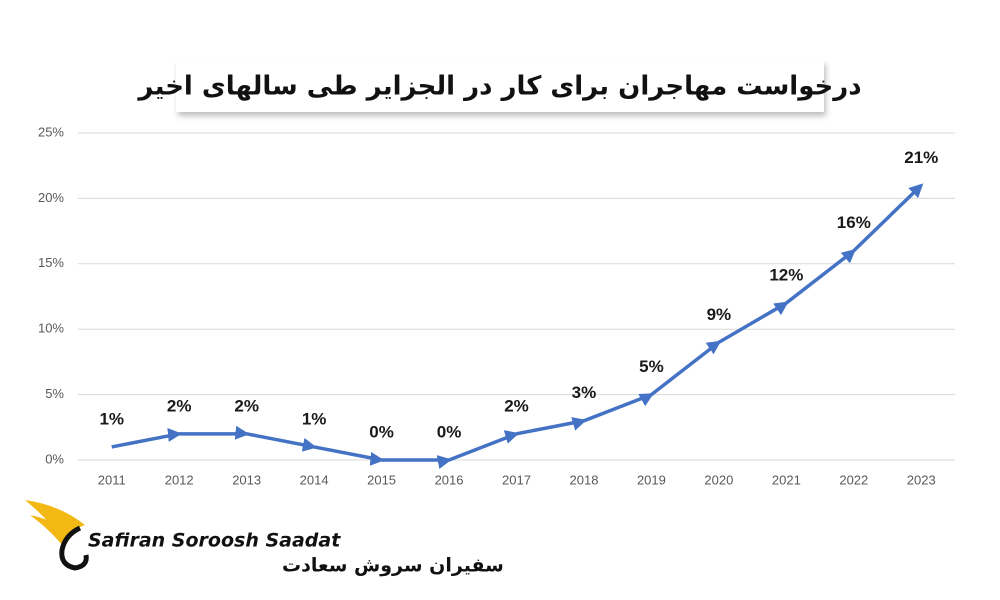  What do you see at coordinates (54, 393) in the screenshot?
I see `y-tick-label: 5%` at bounding box center [54, 393].